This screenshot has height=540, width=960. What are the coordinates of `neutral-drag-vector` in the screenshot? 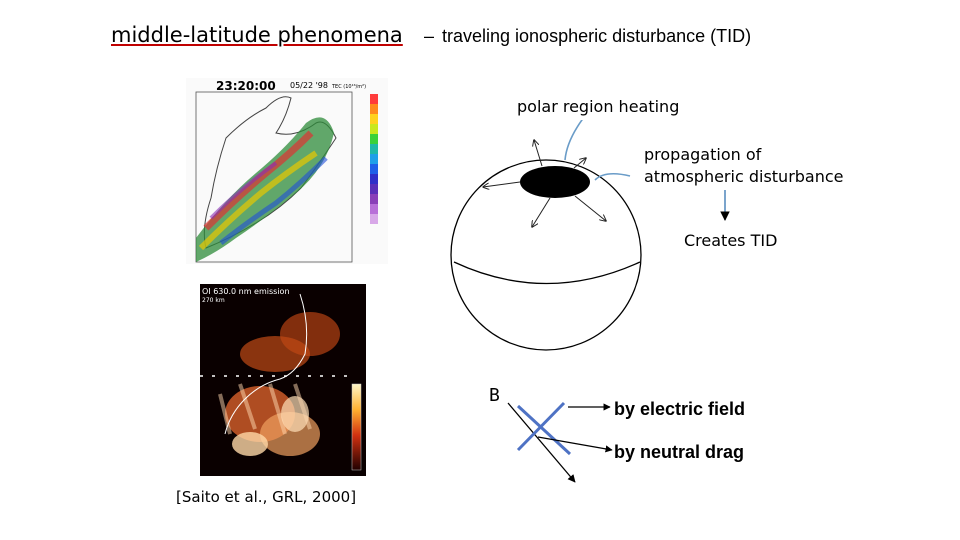 It's located at (544, 430).